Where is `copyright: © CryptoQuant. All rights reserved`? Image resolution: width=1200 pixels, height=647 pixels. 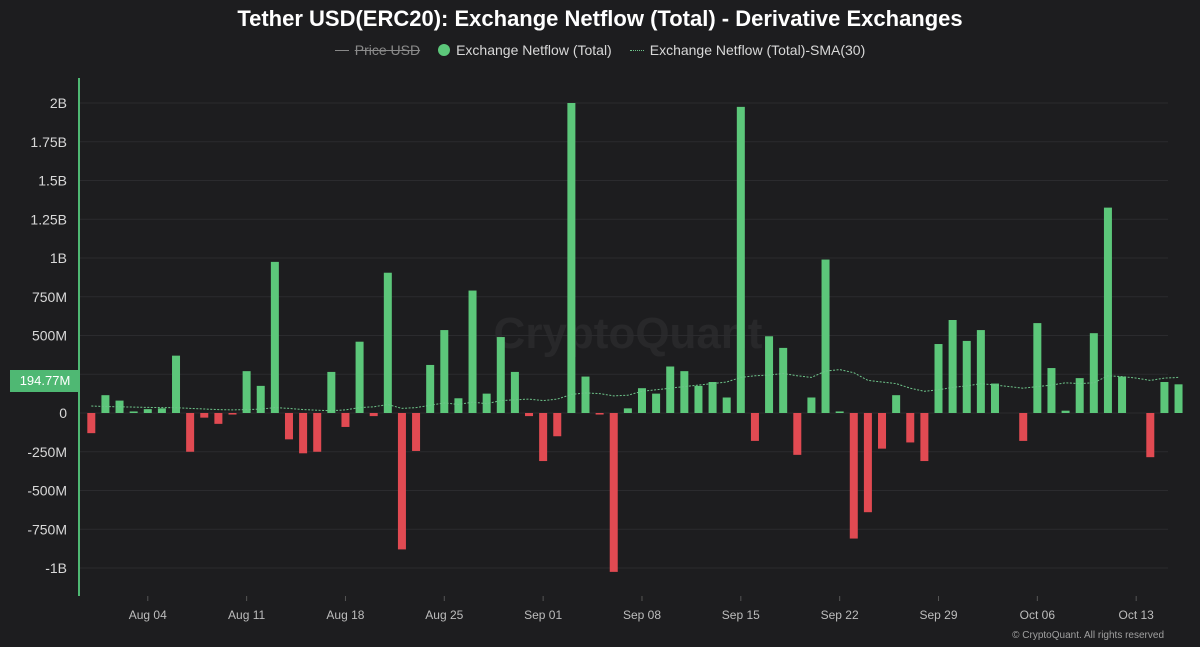
copyright: © CryptoQuant. All rights reserved is located at coordinates (1088, 635).